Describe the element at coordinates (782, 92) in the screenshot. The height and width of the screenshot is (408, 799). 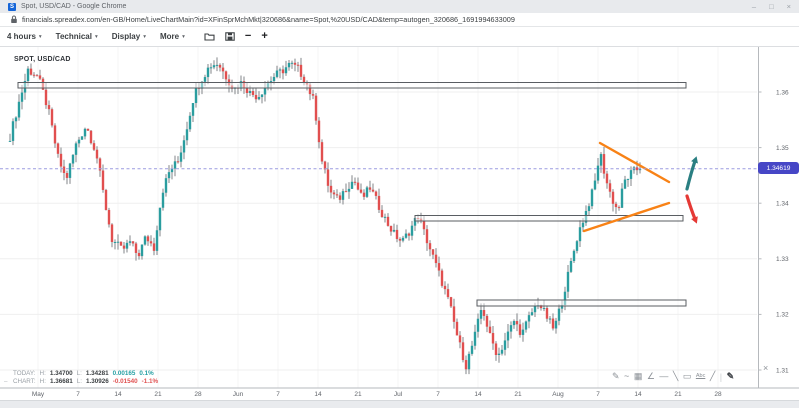
I see `price-axis-label: 1.36` at that location.